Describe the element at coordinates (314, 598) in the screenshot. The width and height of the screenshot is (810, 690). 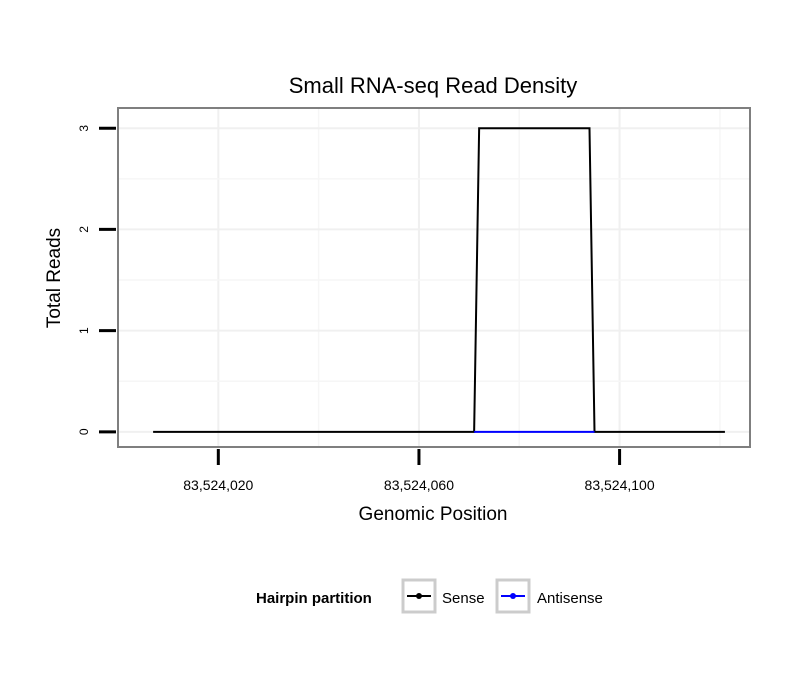
I see `legend-title: Hairpin partition` at that location.